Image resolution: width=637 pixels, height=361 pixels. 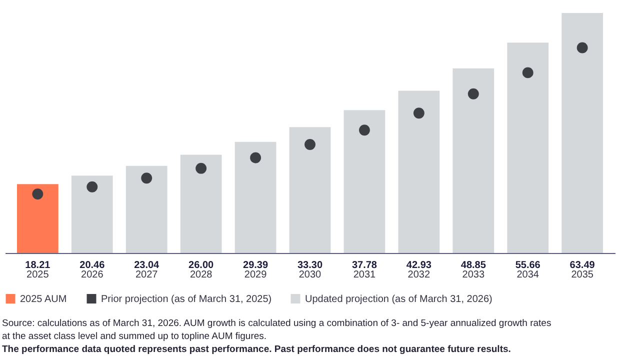 I want to click on x-tick-label: 2034, so click(x=528, y=275).